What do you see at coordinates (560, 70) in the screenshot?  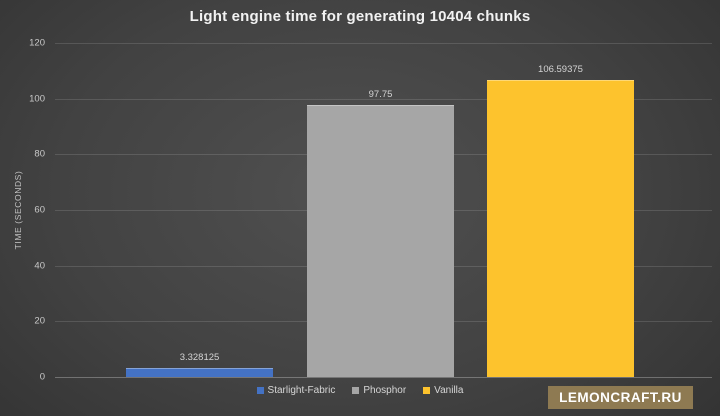 I see `bar-value-label-vanilla: 106.59375` at bounding box center [560, 70].